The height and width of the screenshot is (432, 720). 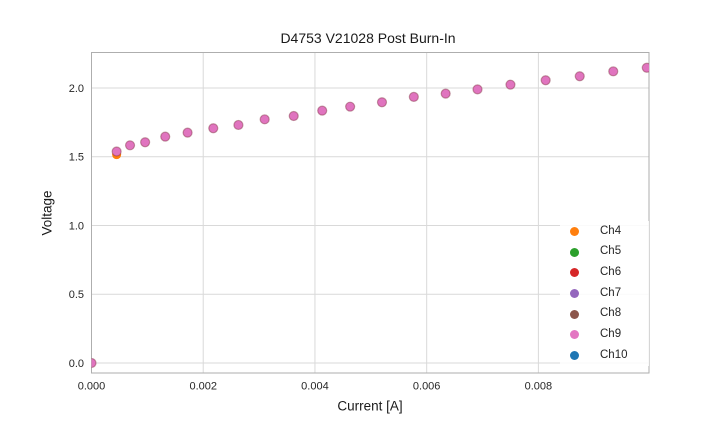 What do you see at coordinates (315, 387) in the screenshot?
I see `x-tick-label: 0.004` at bounding box center [315, 387].